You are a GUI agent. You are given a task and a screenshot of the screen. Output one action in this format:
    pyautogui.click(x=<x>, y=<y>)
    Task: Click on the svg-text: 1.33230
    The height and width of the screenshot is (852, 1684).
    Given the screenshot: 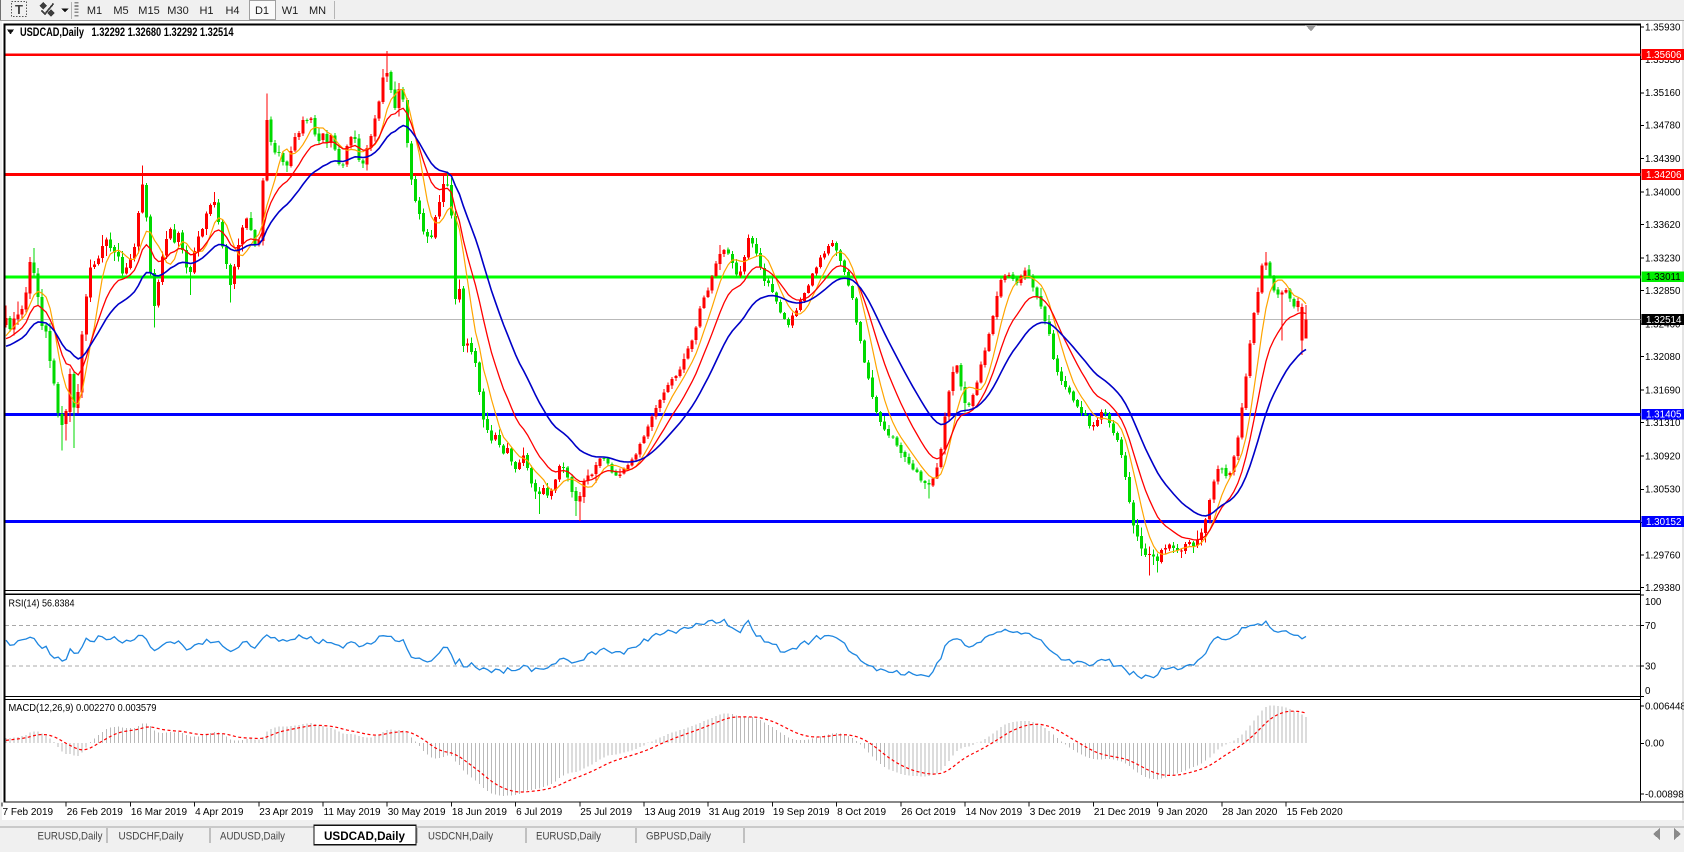 What is the action you would take?
    pyautogui.click(x=1663, y=259)
    